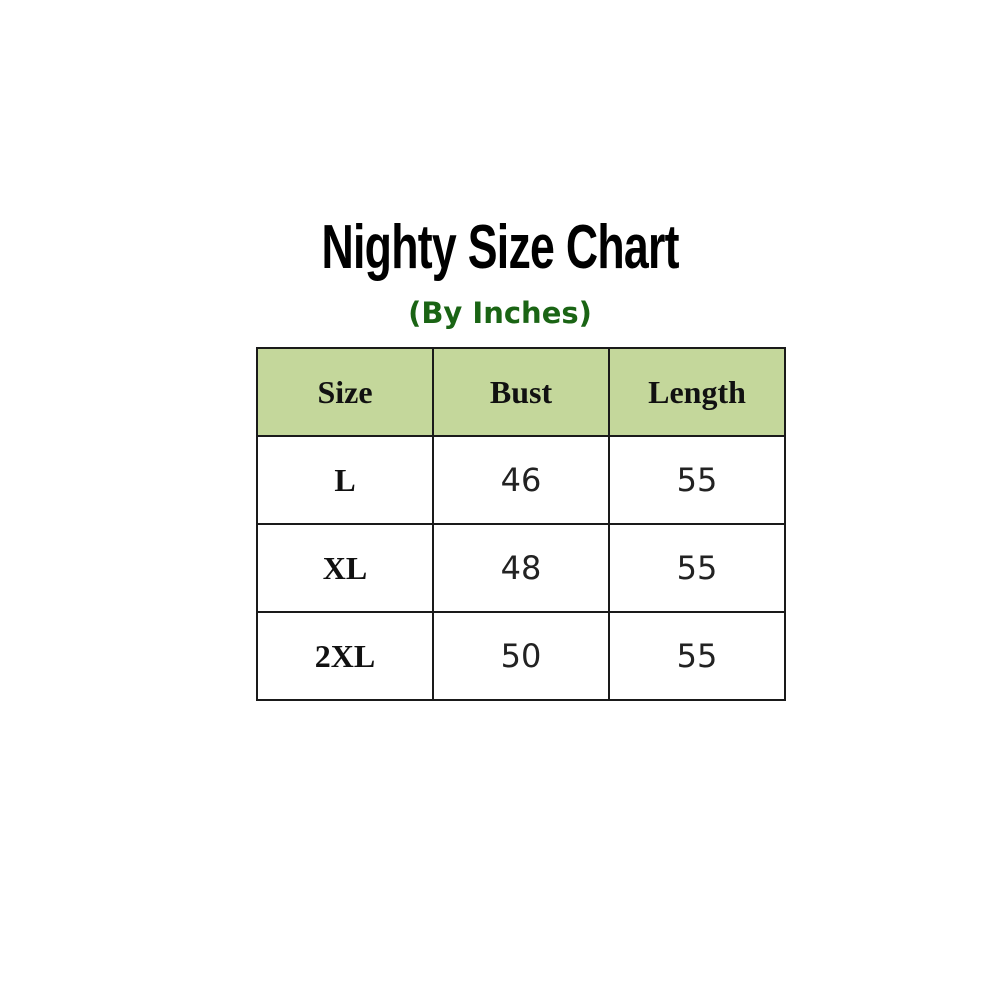 The image size is (1000, 1000). I want to click on page-title: Nighty Size Chart, so click(500, 247).